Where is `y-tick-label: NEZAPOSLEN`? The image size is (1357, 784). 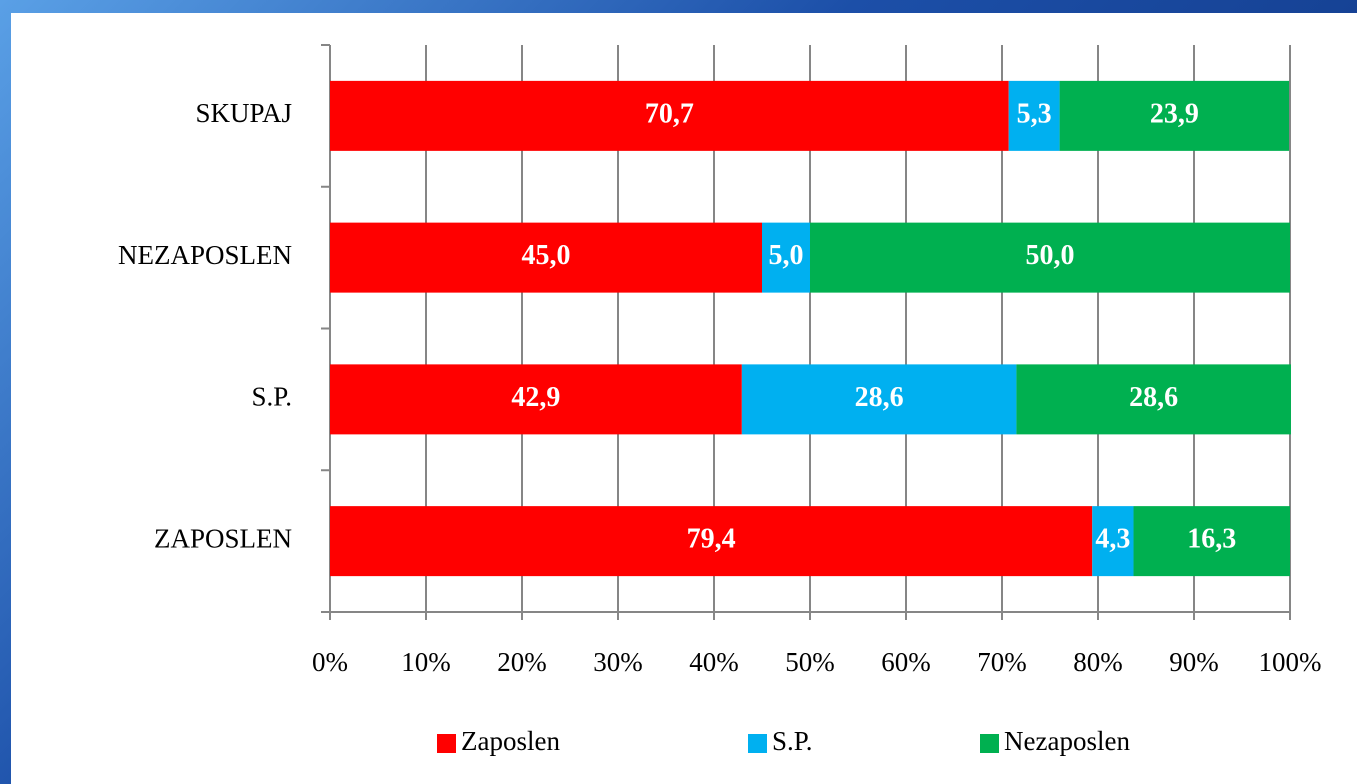
y-tick-label: NEZAPOSLEN is located at coordinates (205, 255).